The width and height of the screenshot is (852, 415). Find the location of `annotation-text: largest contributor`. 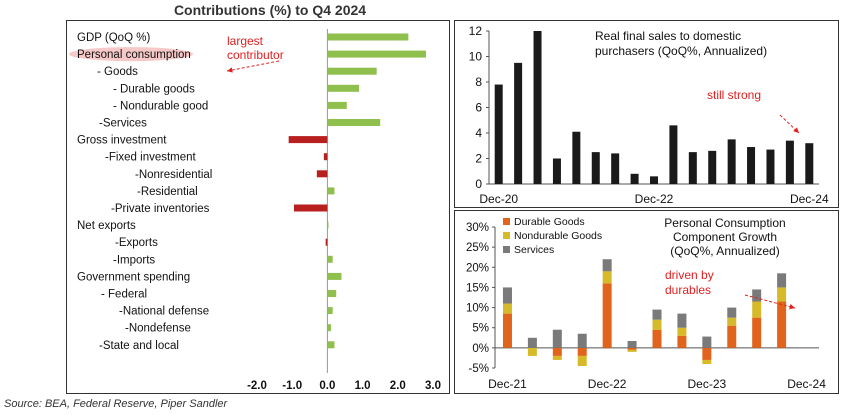

annotation-text: largest contributor is located at coordinates (255, 48).